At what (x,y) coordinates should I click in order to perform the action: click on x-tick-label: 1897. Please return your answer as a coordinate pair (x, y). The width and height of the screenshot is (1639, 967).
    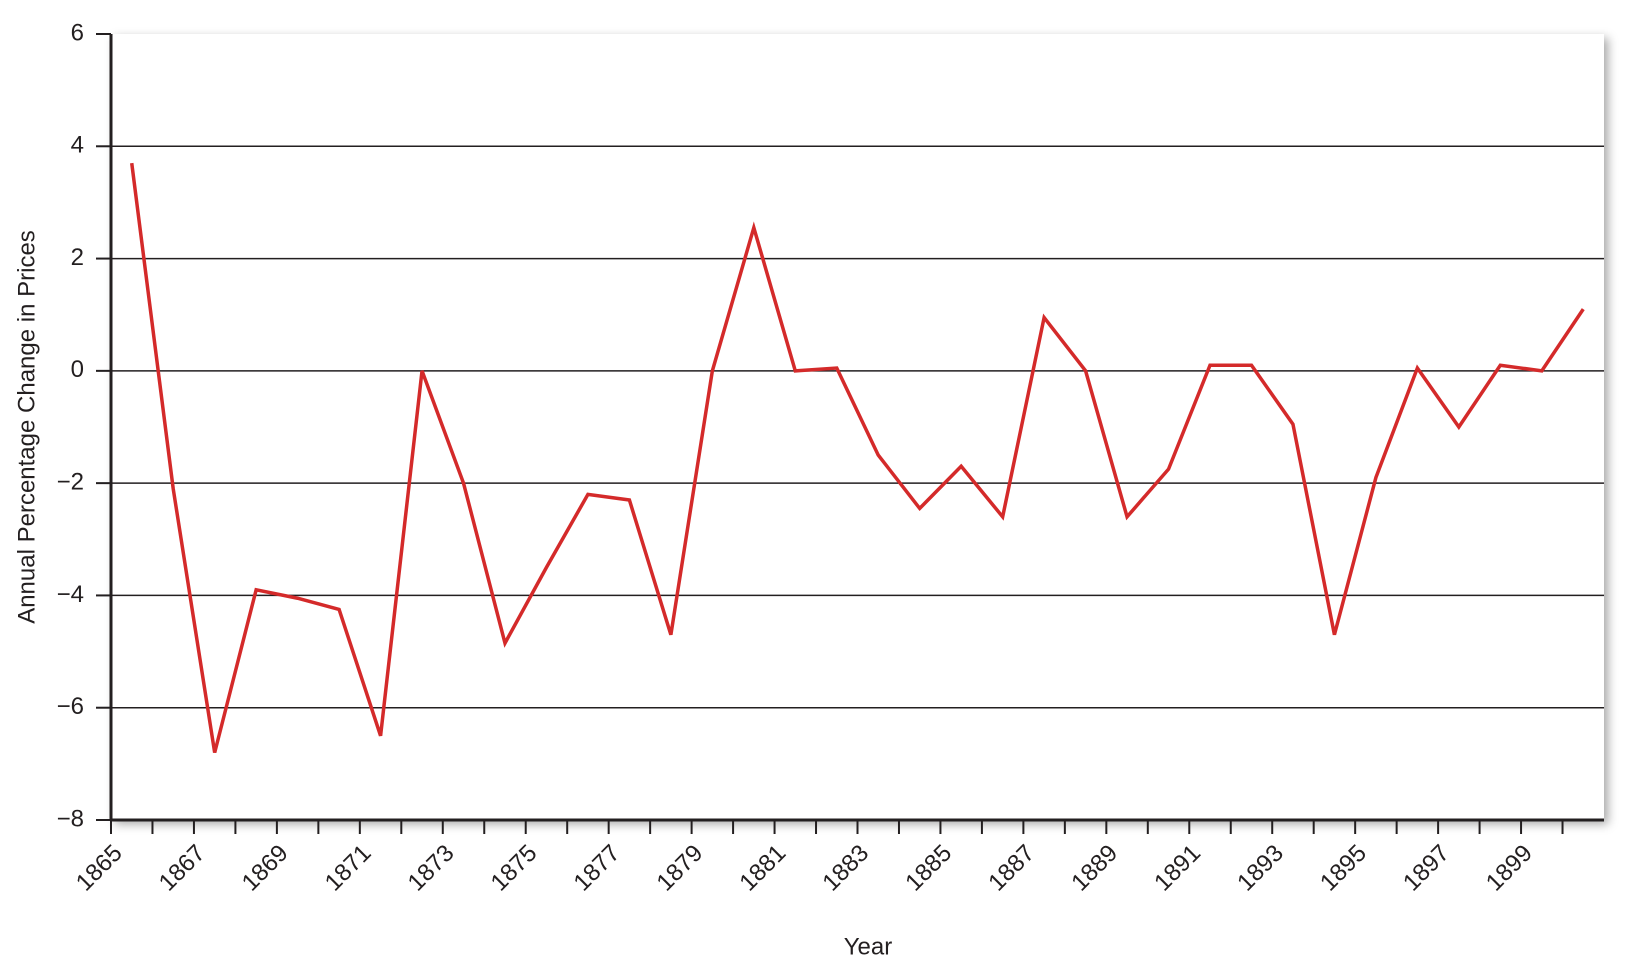
    Looking at the image, I should click on (1426, 868).